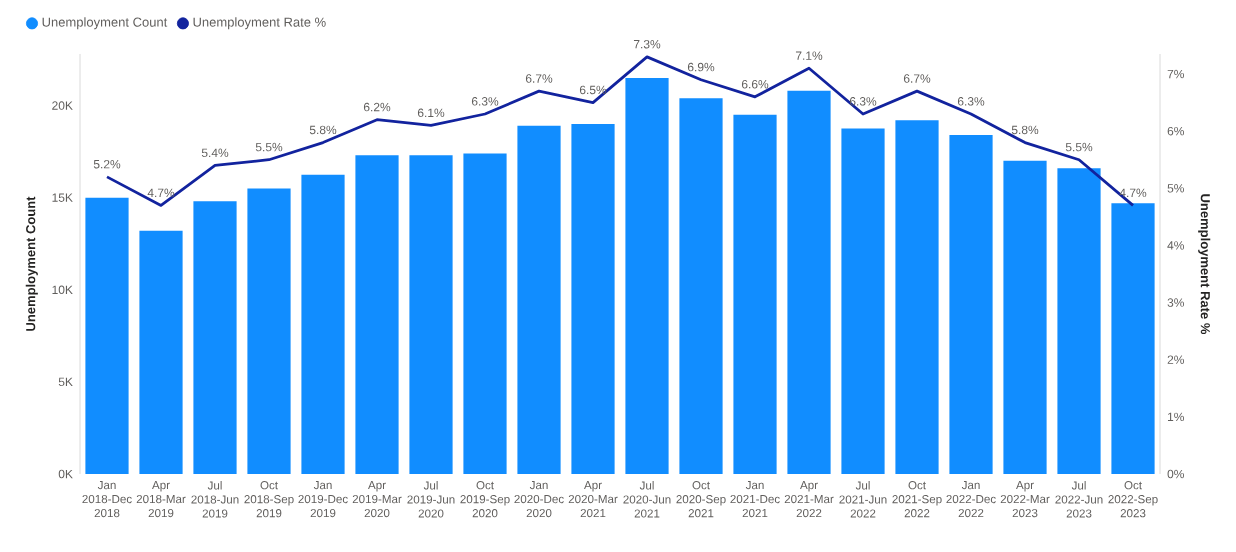 The width and height of the screenshot is (1236, 552). I want to click on data-label: 6.5%, so click(593, 90).